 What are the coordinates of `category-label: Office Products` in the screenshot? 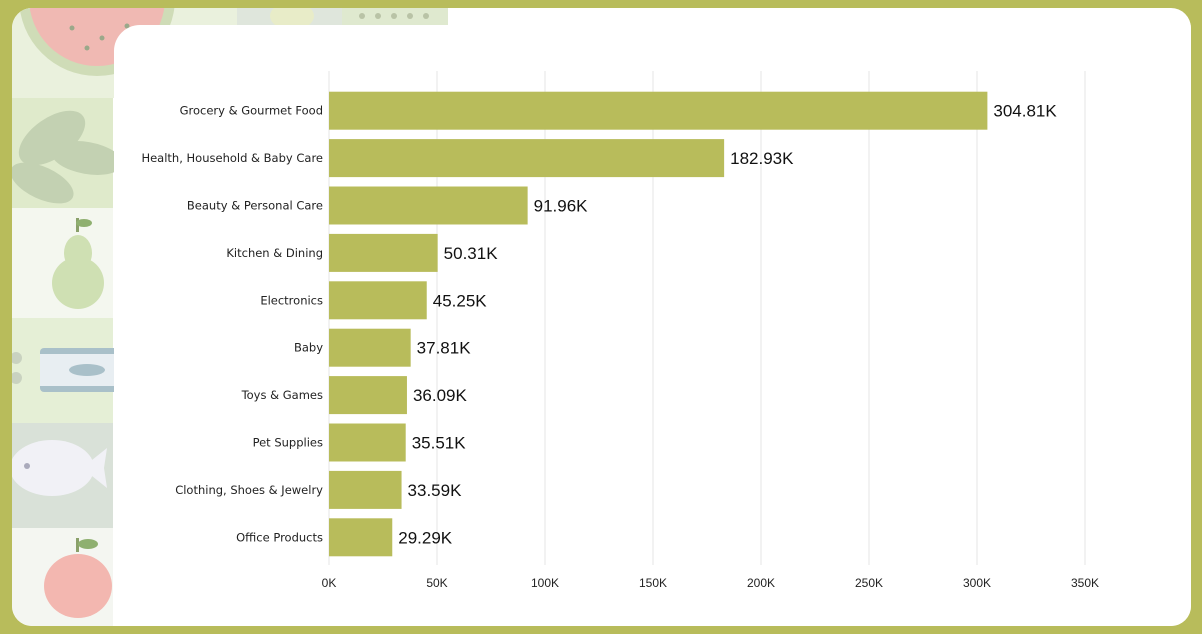 It's located at (279, 537).